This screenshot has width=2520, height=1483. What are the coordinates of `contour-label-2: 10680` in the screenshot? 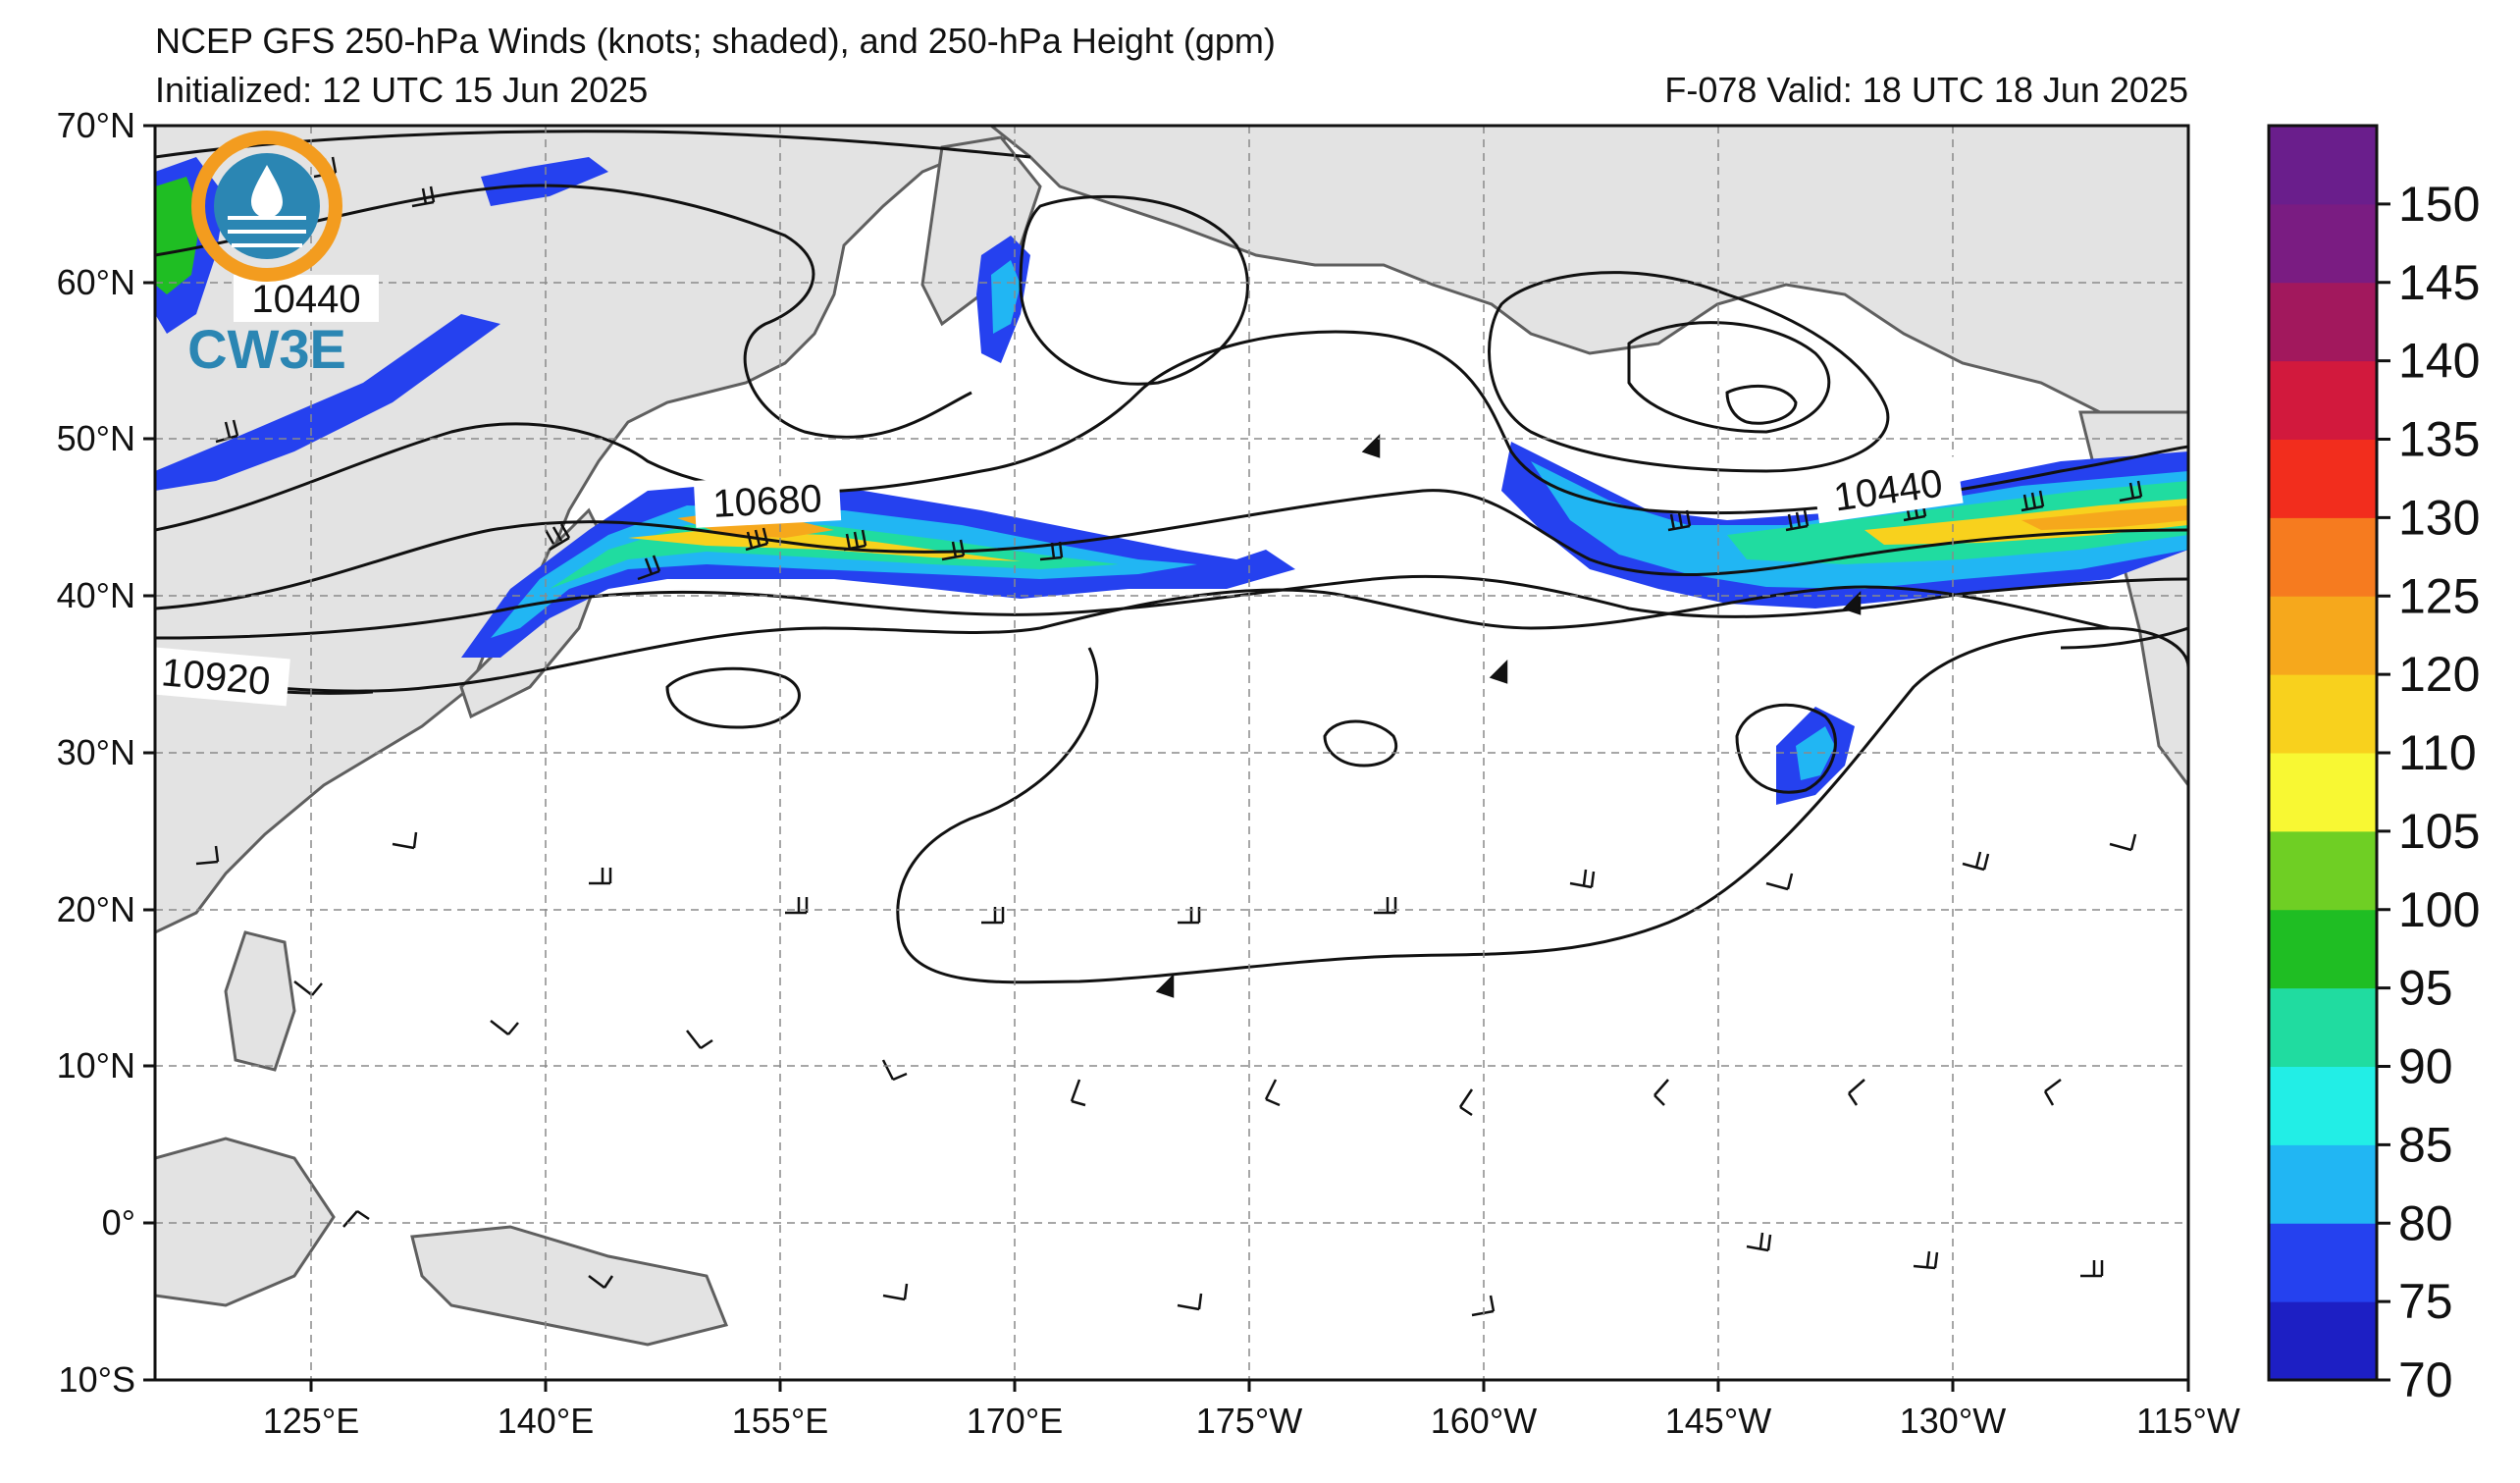 It's located at (766, 502).